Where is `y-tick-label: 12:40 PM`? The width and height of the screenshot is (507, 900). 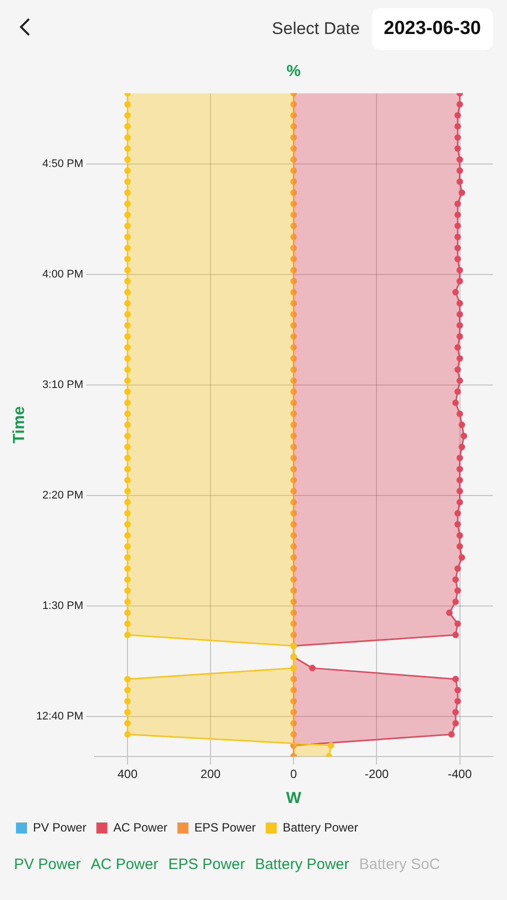 y-tick-label: 12:40 PM is located at coordinates (60, 716).